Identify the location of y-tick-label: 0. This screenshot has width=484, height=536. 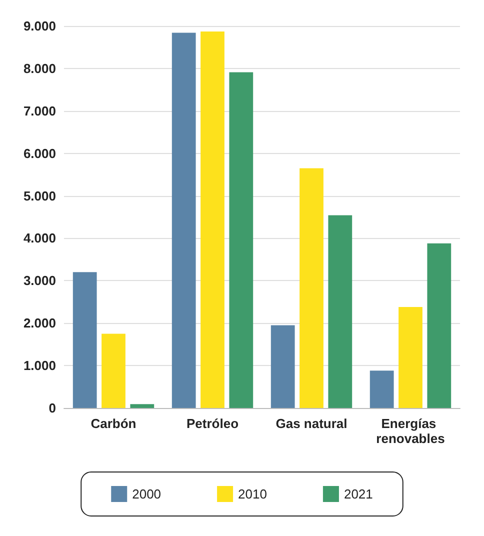
(52, 408).